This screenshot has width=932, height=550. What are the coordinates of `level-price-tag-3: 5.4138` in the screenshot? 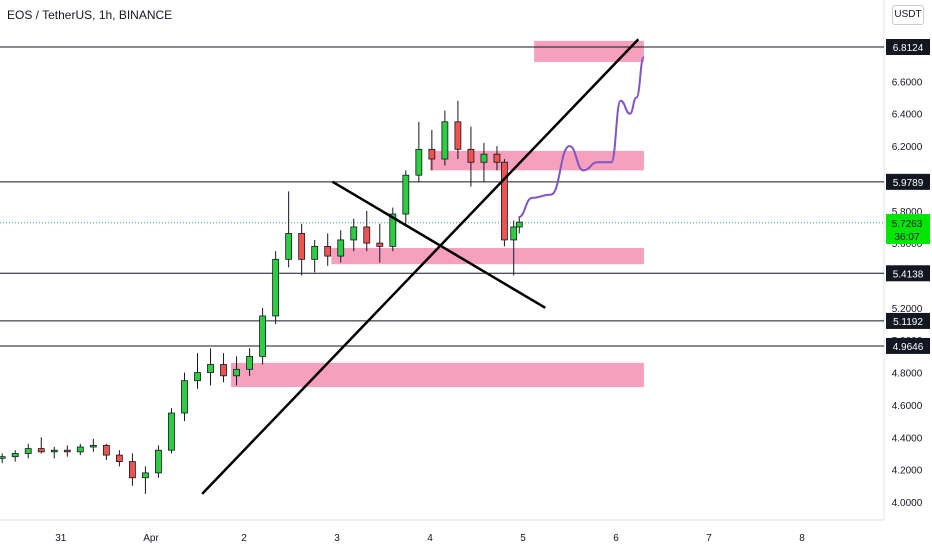 It's located at (908, 273).